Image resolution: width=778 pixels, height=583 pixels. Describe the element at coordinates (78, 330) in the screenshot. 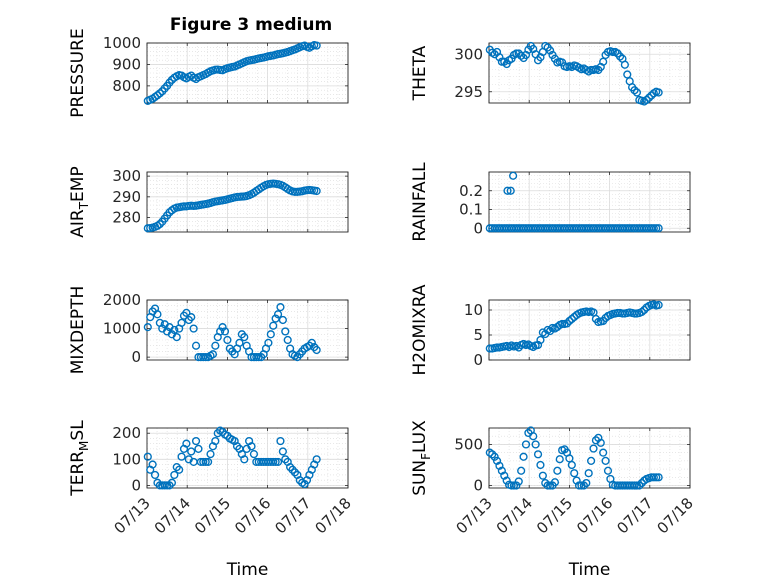

I see `y-axis-label: MIXDEPTH` at that location.